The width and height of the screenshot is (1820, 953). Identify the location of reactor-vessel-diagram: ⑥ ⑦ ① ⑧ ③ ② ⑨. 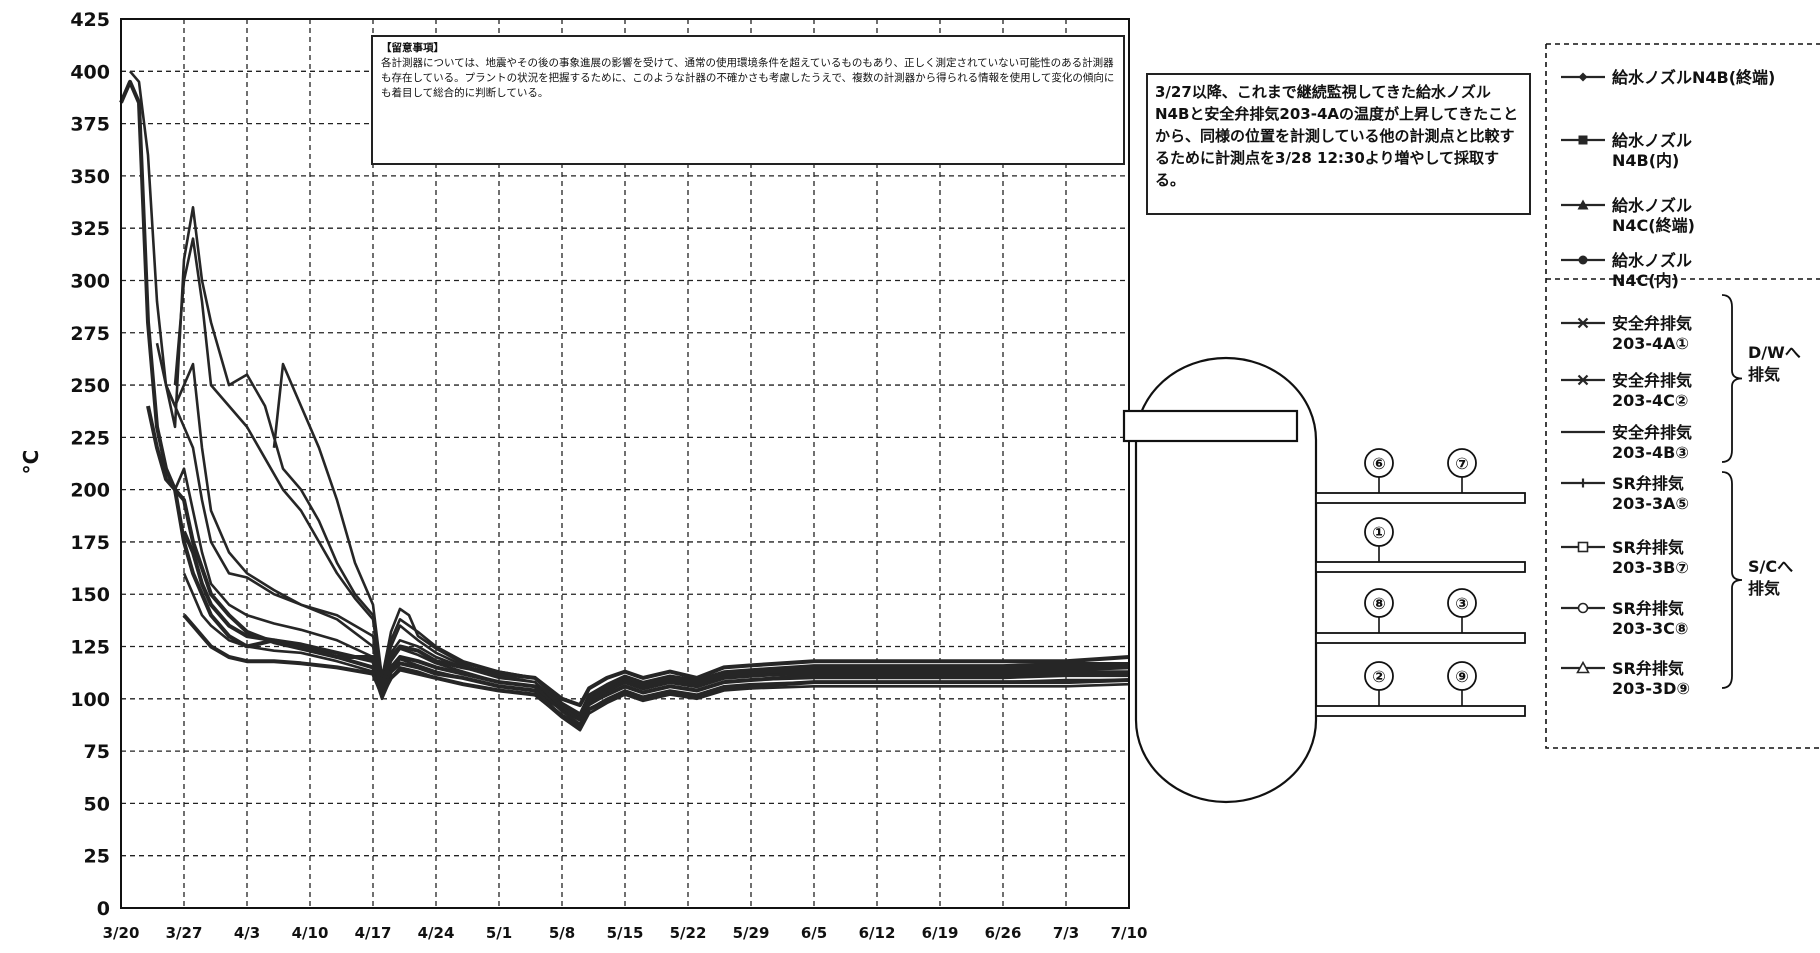
(1324, 580).